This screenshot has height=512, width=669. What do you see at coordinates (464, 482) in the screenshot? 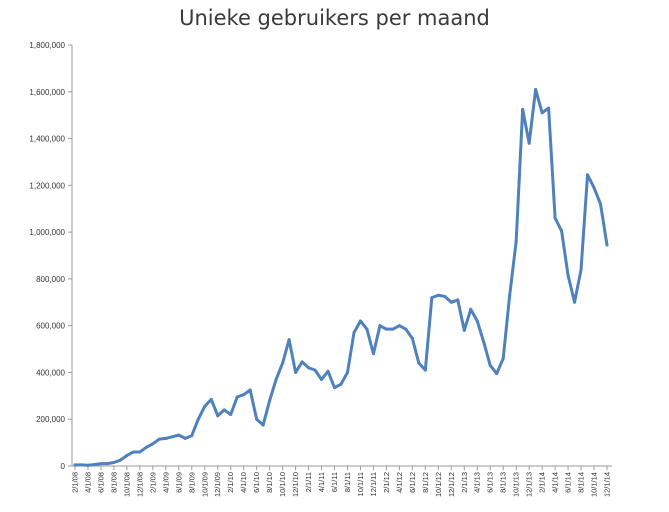
I see `x-tick-label: 2/1/13` at bounding box center [464, 482].